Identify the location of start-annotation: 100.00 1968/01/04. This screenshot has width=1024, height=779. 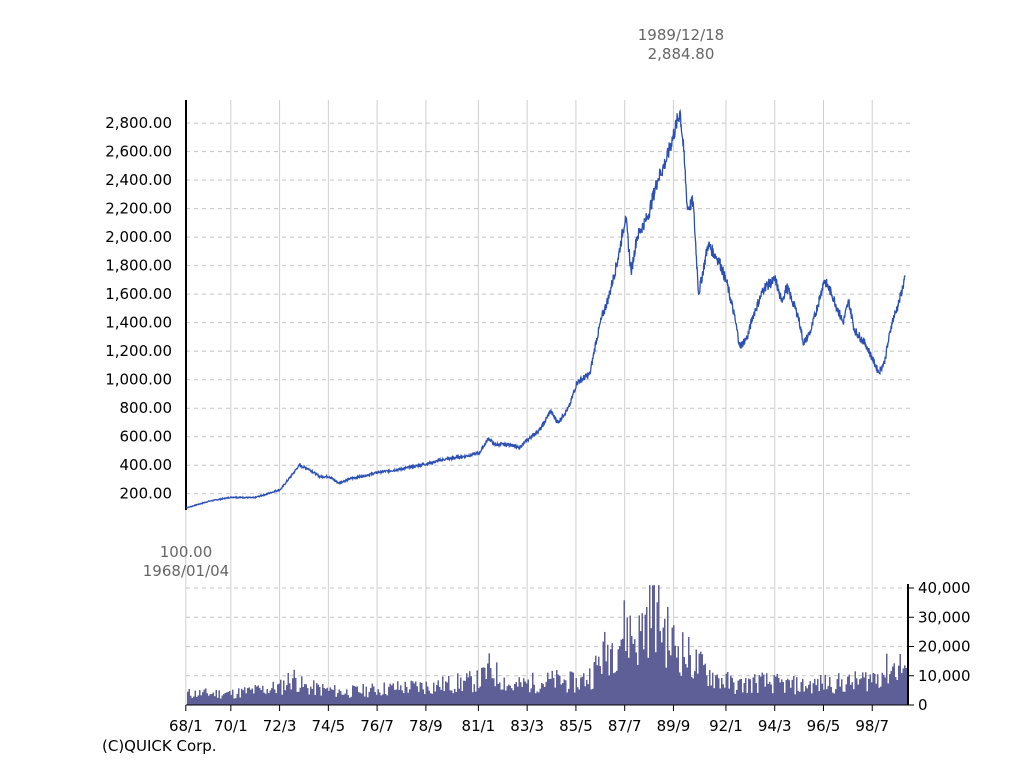
(186, 562).